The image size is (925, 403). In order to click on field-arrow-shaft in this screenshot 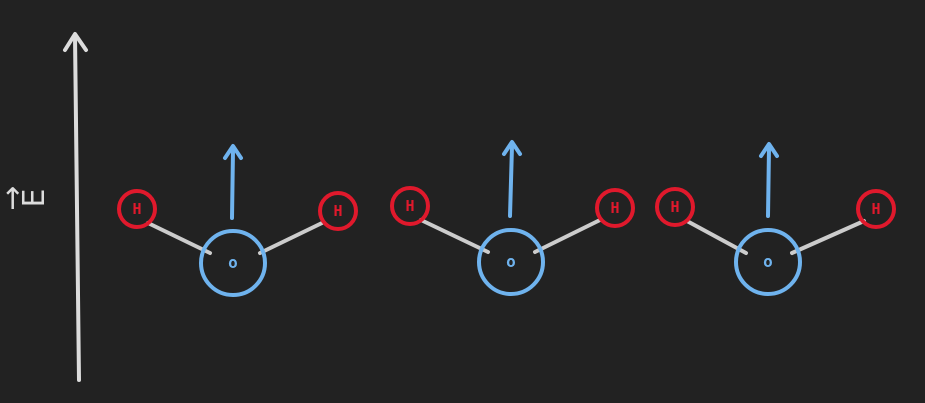, I will do `click(77, 208)`.